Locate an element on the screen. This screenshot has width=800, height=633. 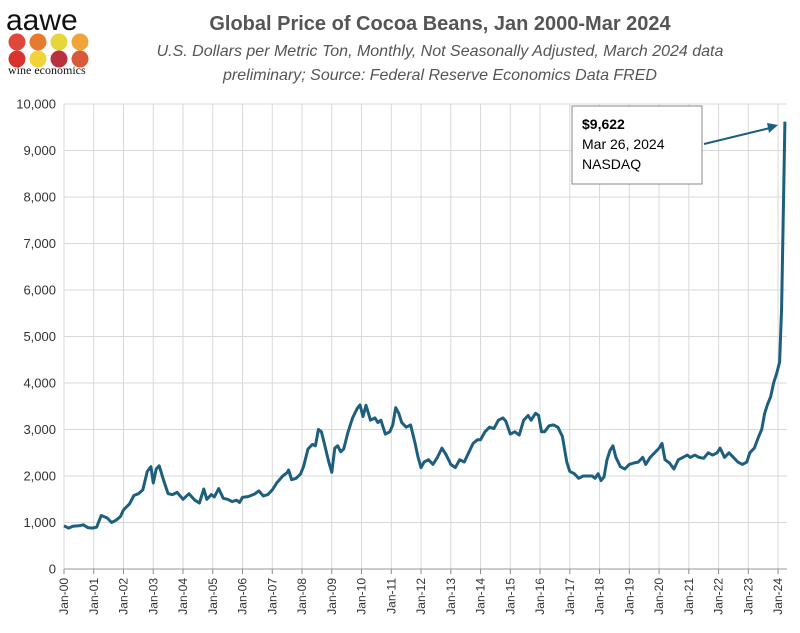
annotation-source: NASDAQ is located at coordinates (611, 164).